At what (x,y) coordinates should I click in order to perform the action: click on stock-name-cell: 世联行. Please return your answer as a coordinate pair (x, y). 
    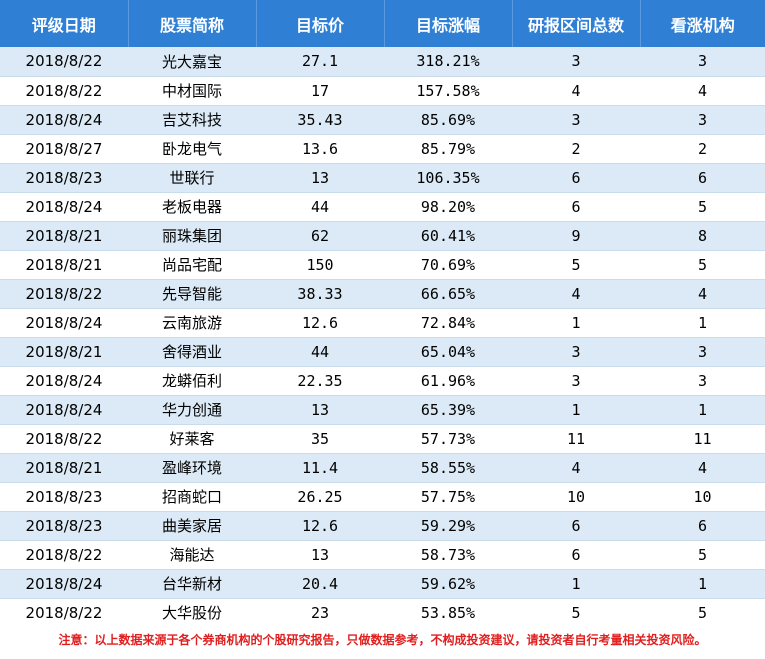
    Looking at the image, I should click on (192, 178).